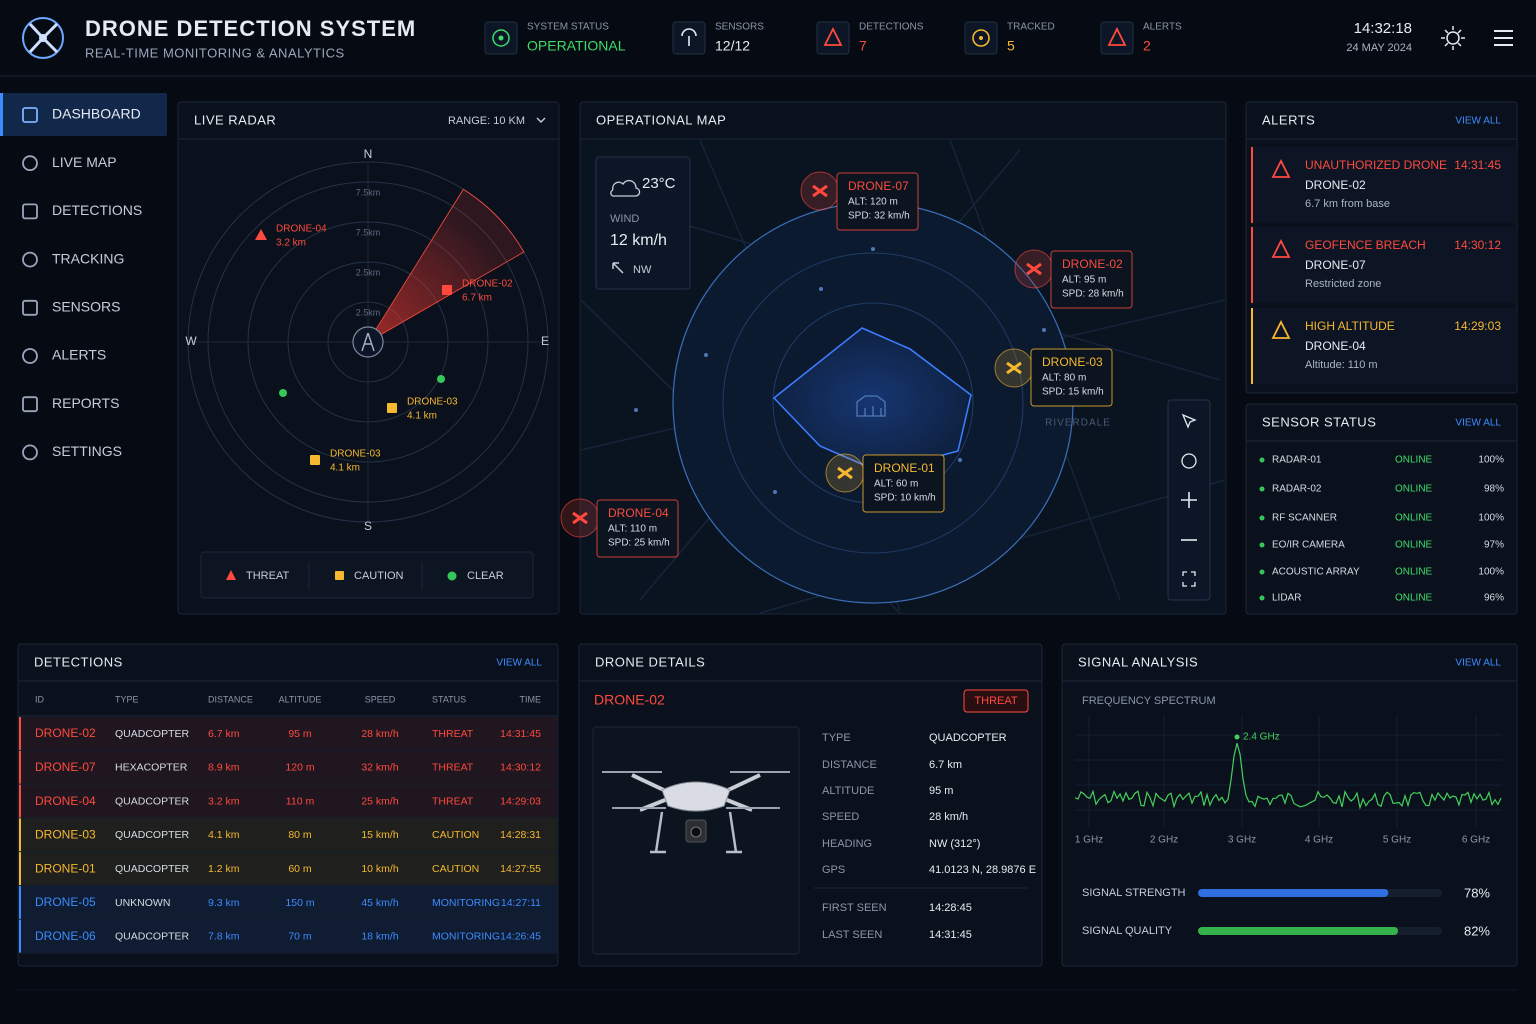 The image size is (1536, 1024). I want to click on alert-drone: DRONE-02, so click(1335, 185).